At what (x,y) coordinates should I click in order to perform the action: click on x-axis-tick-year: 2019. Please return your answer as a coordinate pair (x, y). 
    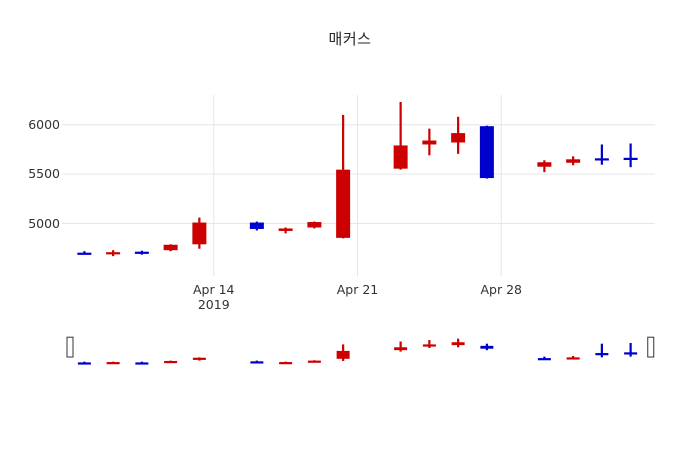
    Looking at the image, I should click on (213, 304).